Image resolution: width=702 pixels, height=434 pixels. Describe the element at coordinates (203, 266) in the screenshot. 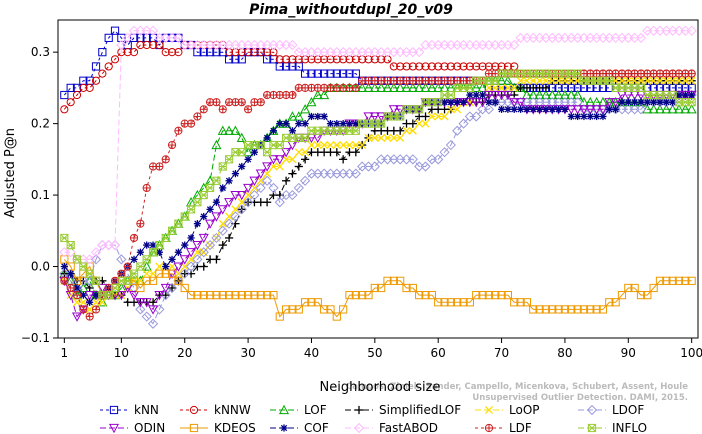

I see `data-point-simplifiedlof` at that location.